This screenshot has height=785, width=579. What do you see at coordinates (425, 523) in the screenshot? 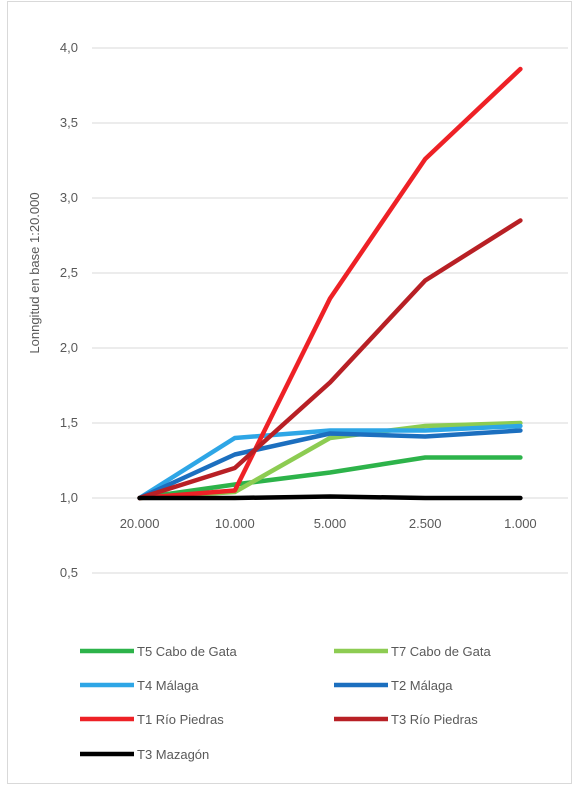
I see `x-tick-label: 2.500` at bounding box center [425, 523].